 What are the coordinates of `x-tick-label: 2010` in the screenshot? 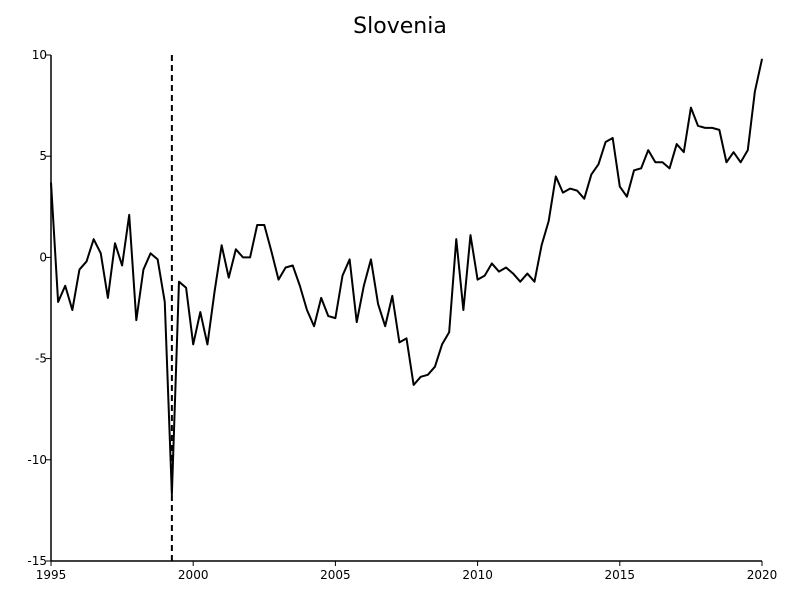 It's located at (477, 575).